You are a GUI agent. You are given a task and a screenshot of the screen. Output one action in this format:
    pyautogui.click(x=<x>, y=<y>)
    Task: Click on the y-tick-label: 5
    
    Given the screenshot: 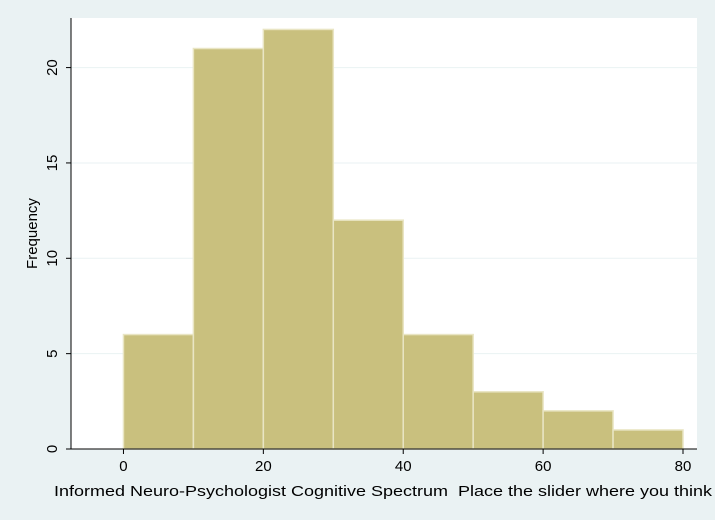 What is the action you would take?
    pyautogui.click(x=52, y=353)
    